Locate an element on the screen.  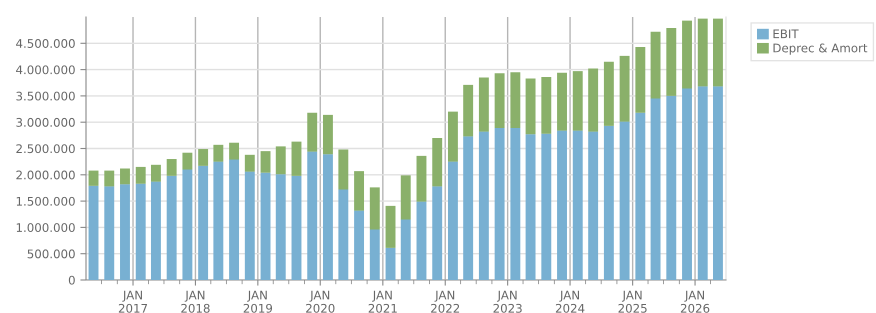
y-tick-label: 0 is located at coordinates (71, 280).